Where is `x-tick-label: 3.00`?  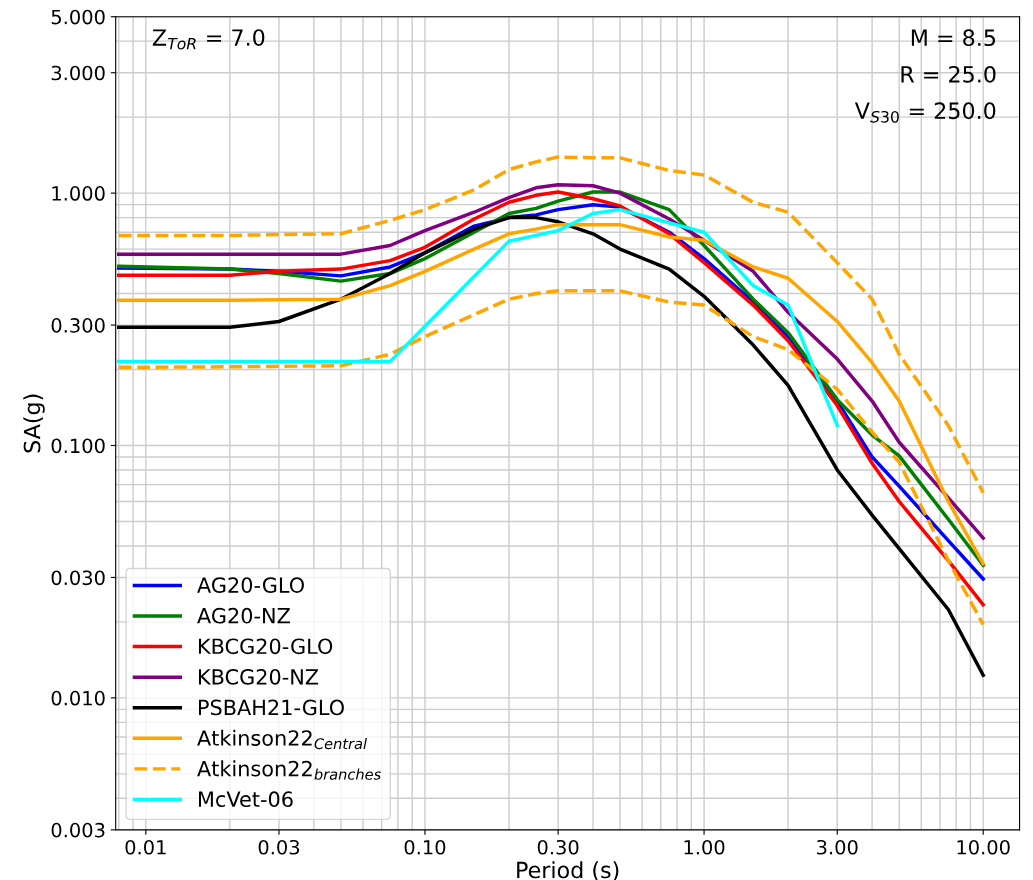
x-tick-label: 3.00 is located at coordinates (837, 847).